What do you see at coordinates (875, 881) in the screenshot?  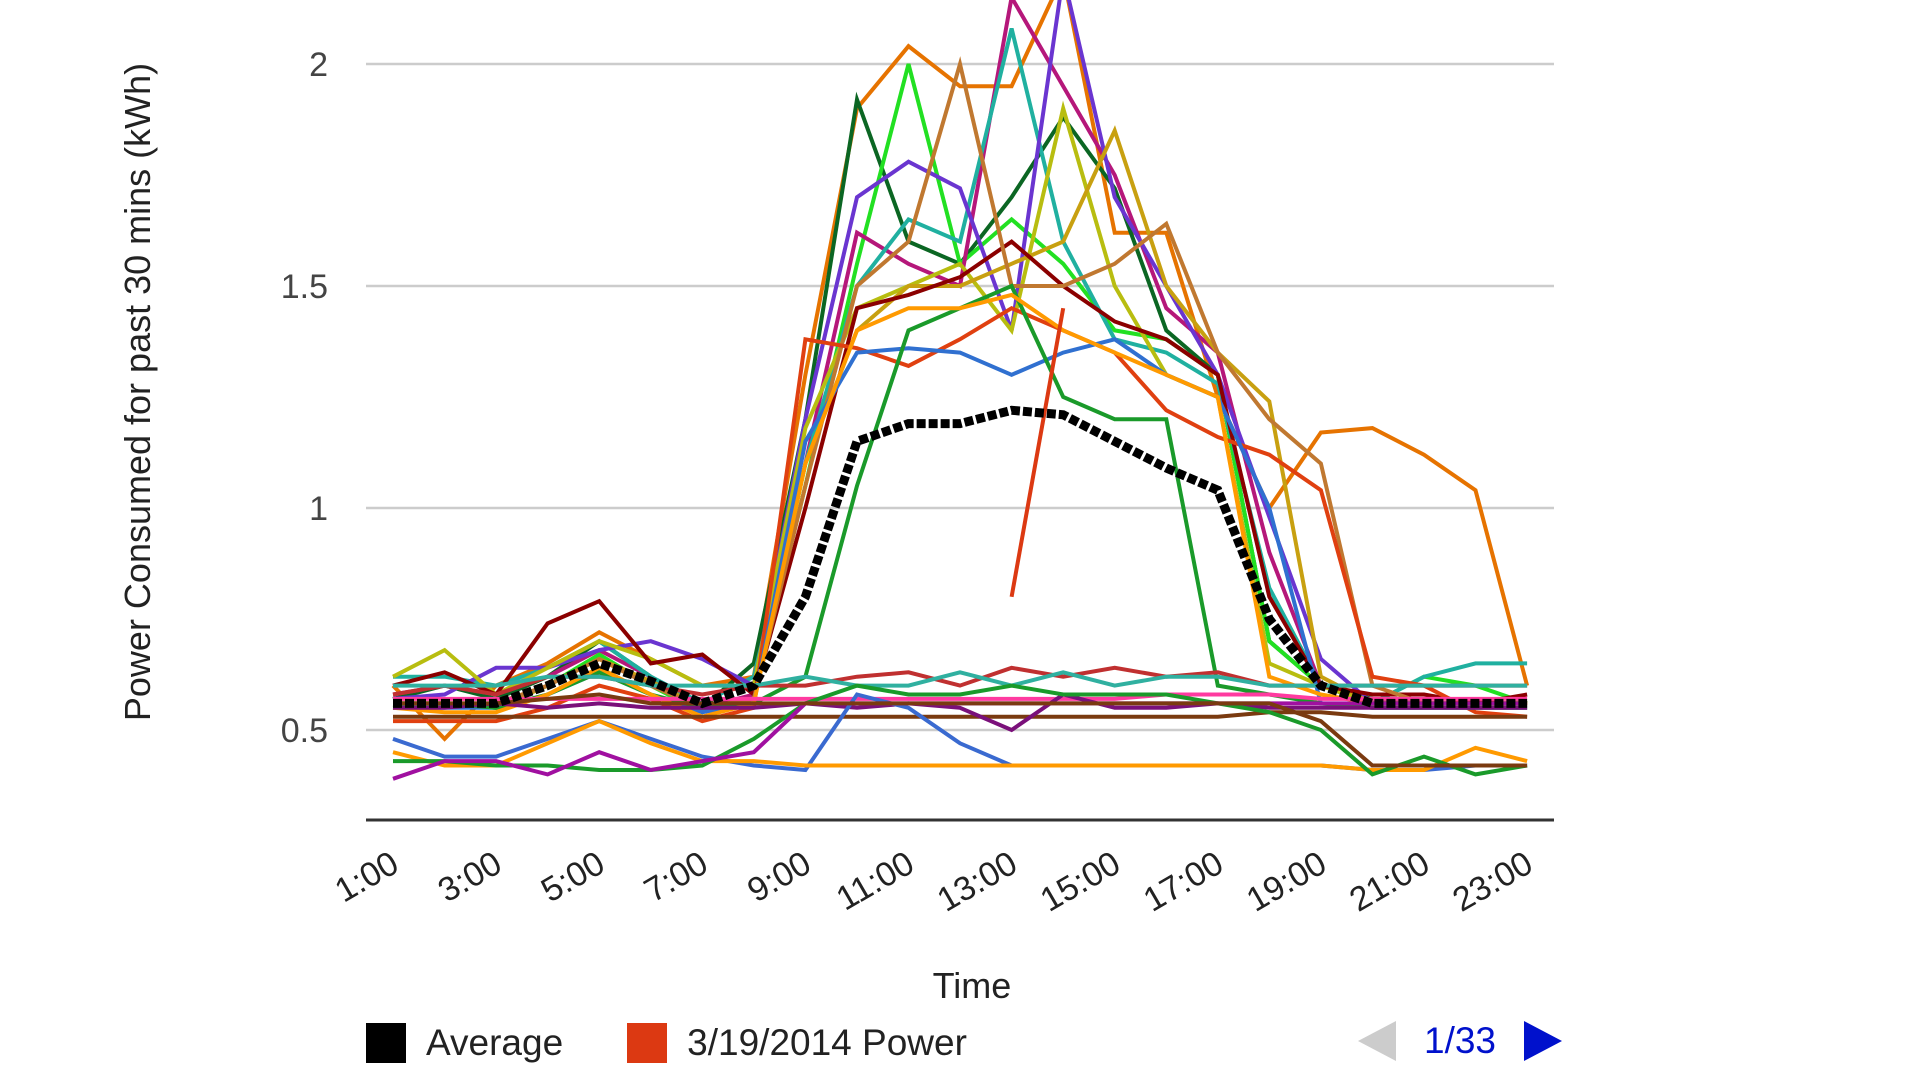 I see `x-tick-label: 11:00` at bounding box center [875, 881].